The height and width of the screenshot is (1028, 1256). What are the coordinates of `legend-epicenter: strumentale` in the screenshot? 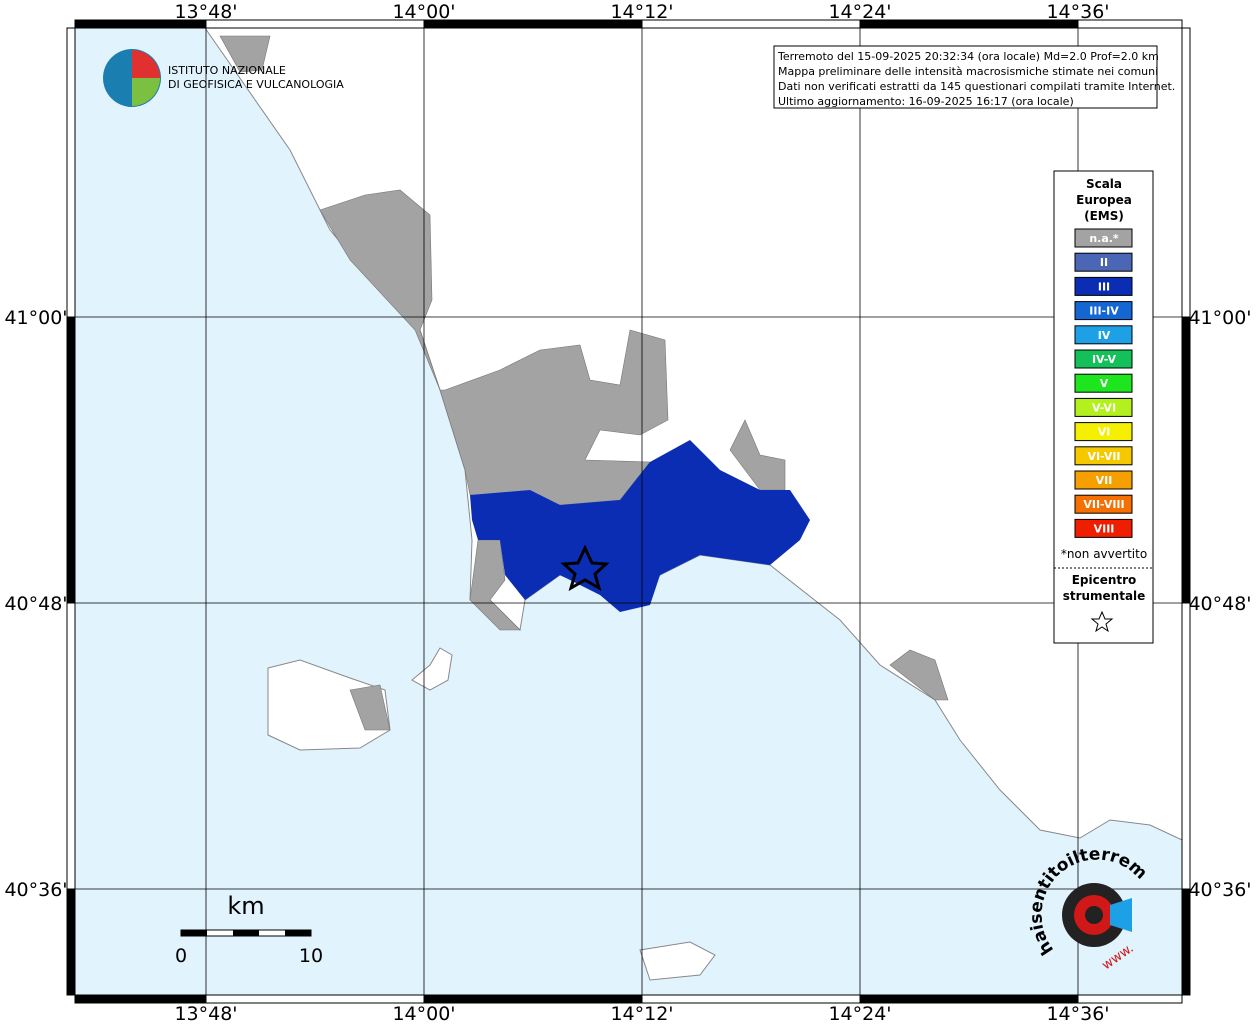 It's located at (1104, 596).